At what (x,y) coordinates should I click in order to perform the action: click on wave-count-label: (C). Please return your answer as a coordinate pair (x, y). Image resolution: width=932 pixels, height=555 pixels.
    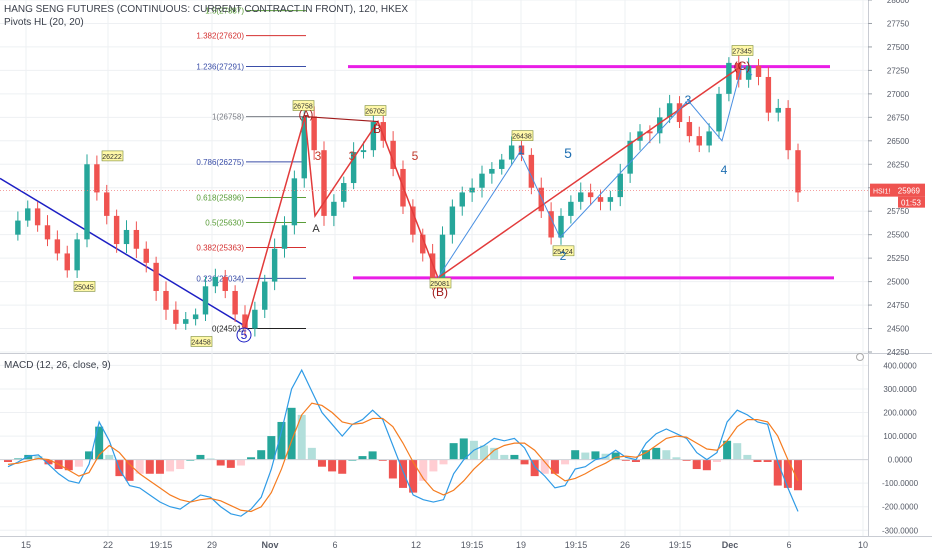
    Looking at the image, I should click on (742, 66).